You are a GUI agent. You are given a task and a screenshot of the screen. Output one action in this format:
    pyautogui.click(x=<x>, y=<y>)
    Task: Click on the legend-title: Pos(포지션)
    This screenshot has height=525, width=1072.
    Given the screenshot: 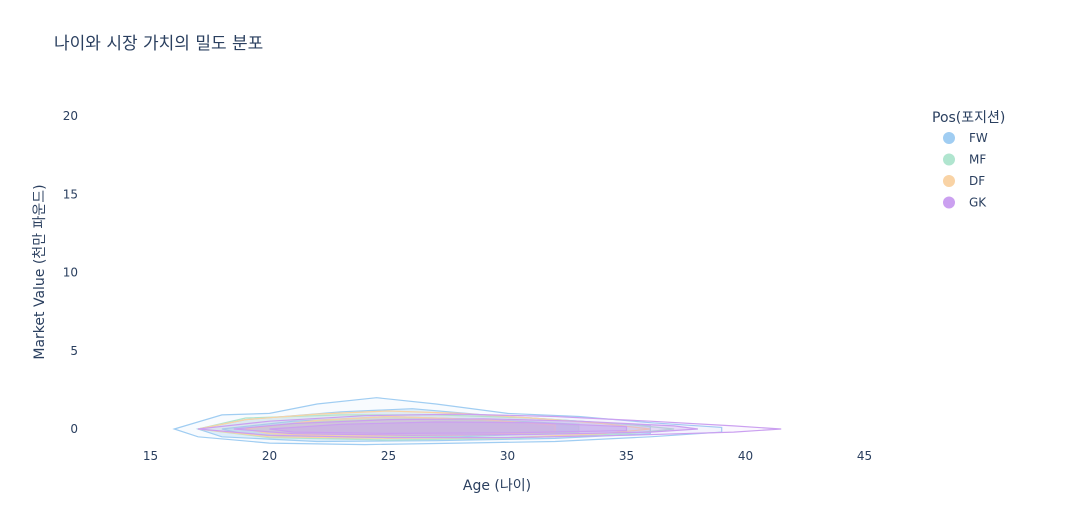 What is the action you would take?
    pyautogui.click(x=968, y=118)
    